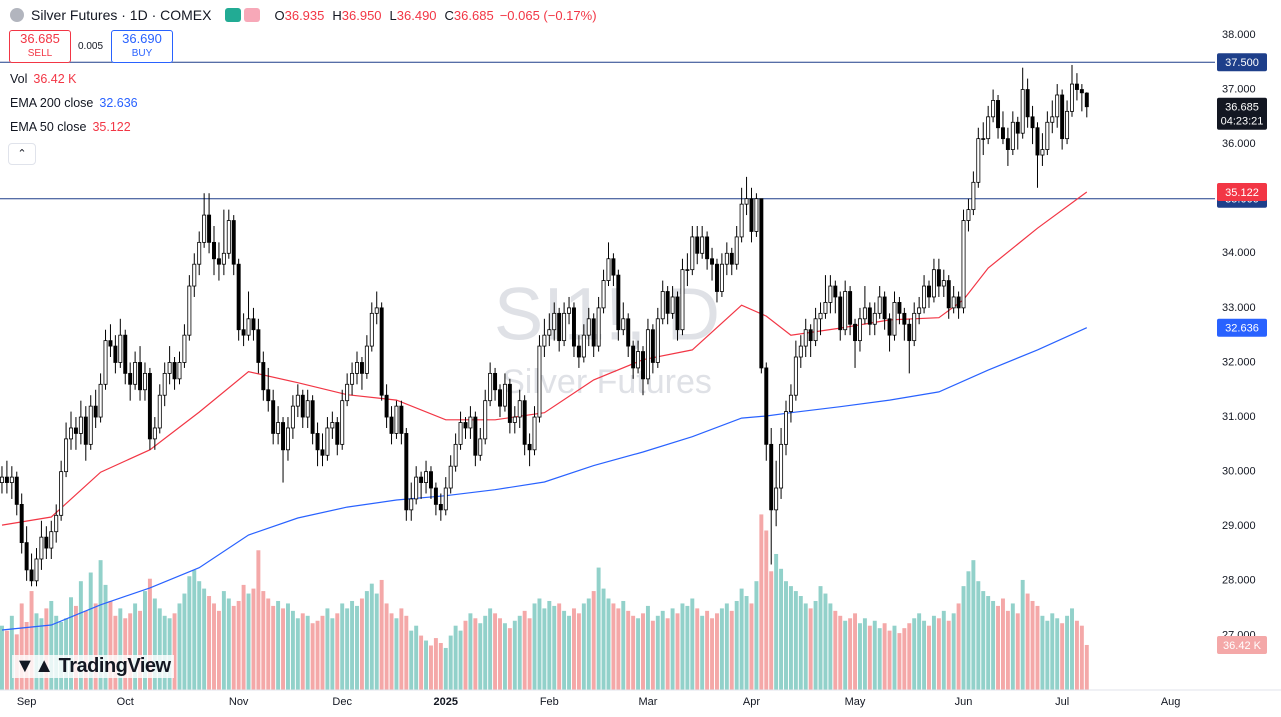 The height and width of the screenshot is (717, 1281). What do you see at coordinates (548, 15) in the screenshot?
I see `change: −0.065 (−0.17%)` at bounding box center [548, 15].